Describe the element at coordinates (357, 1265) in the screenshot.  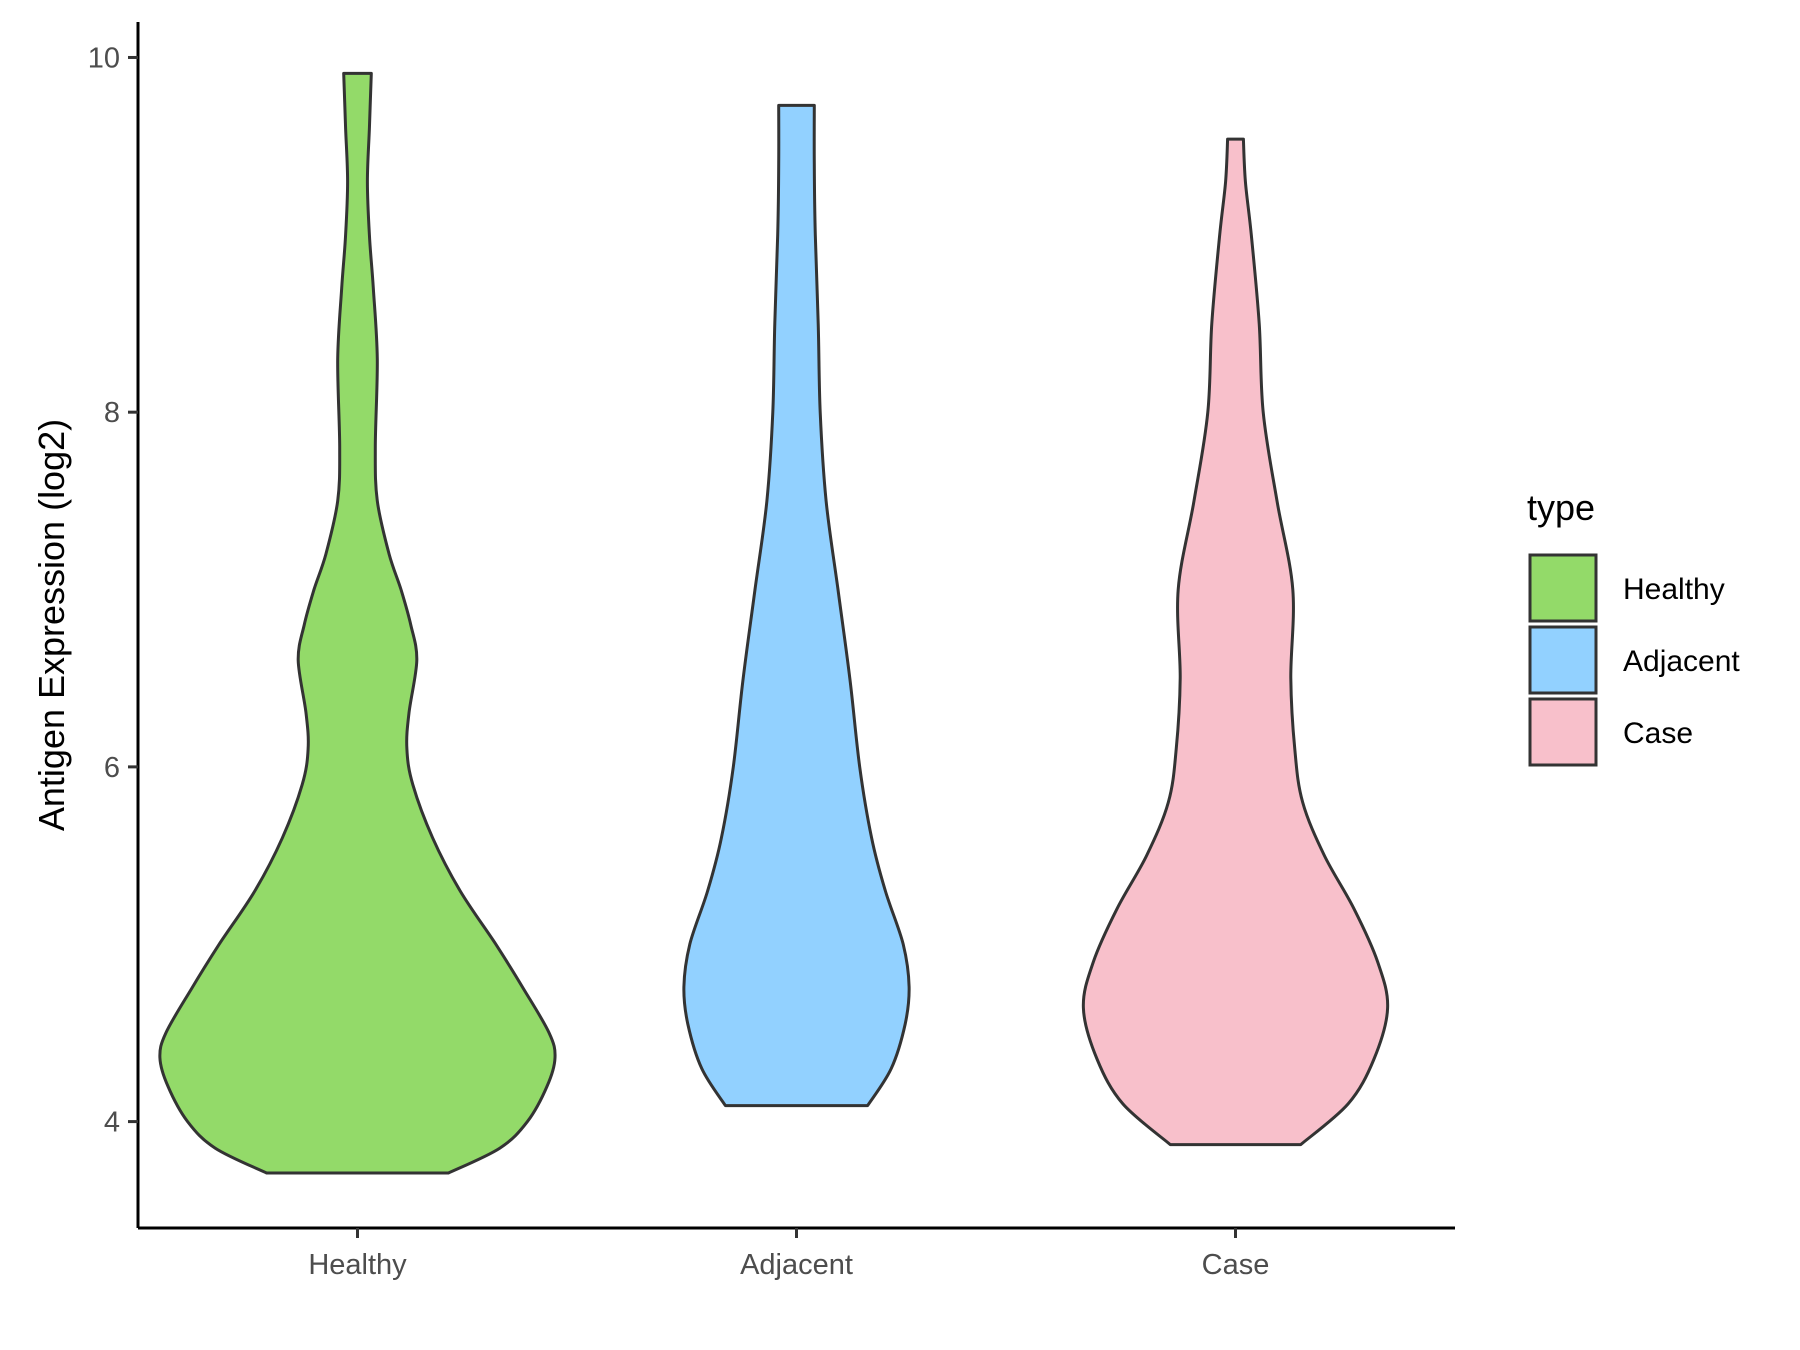
I see `x-tick-label-healthy: Healthy` at that location.